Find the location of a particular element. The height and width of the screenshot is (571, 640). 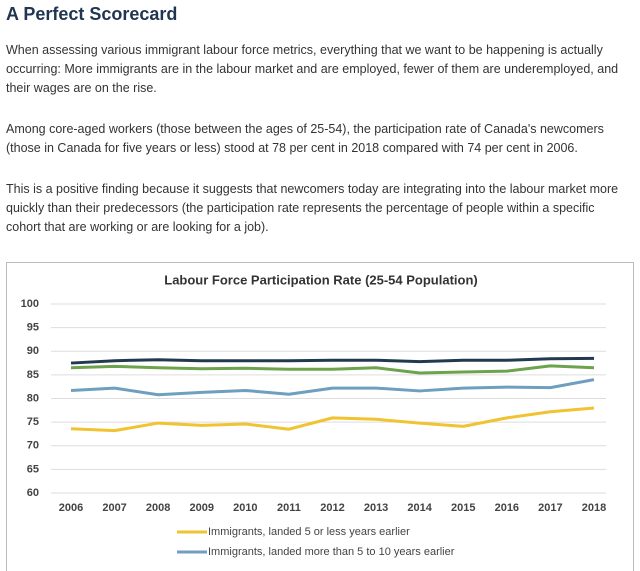

x-tick-label: 2013 is located at coordinates (376, 508).